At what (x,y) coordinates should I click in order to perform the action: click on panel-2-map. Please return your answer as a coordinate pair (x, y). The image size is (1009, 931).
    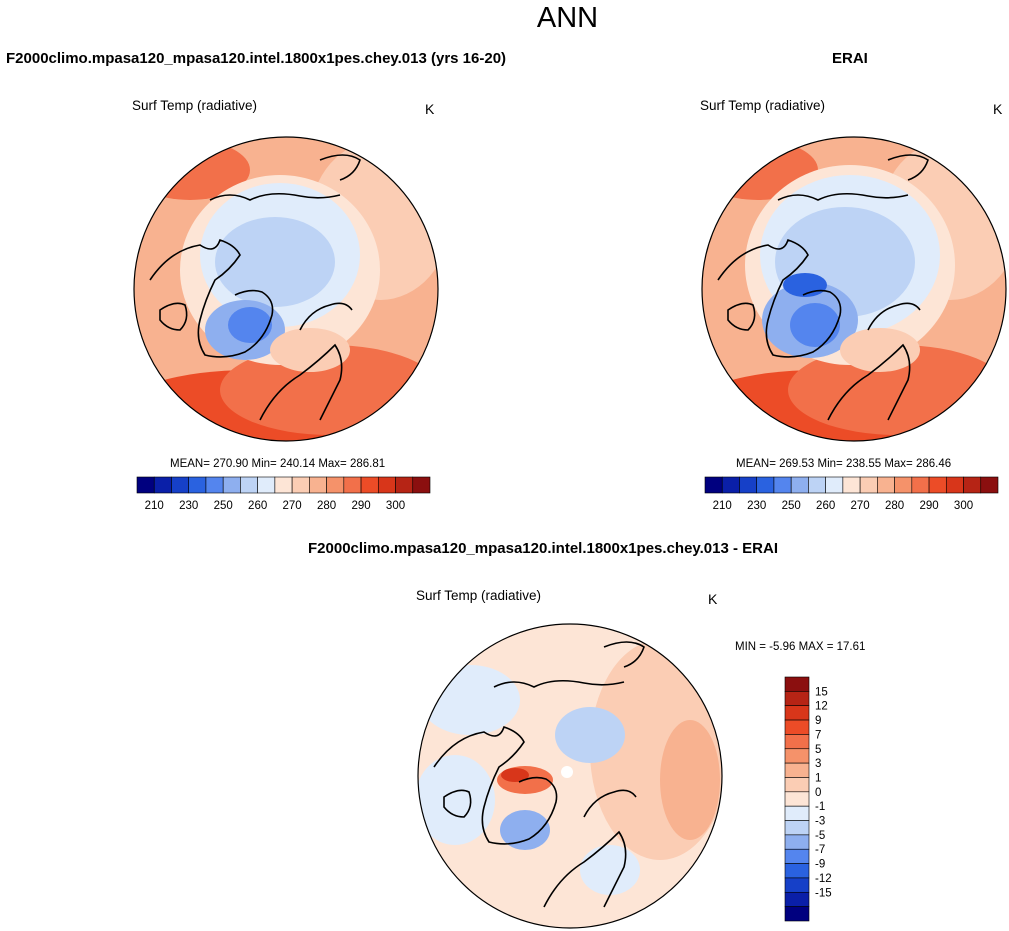
    Looking at the image, I should click on (854, 289).